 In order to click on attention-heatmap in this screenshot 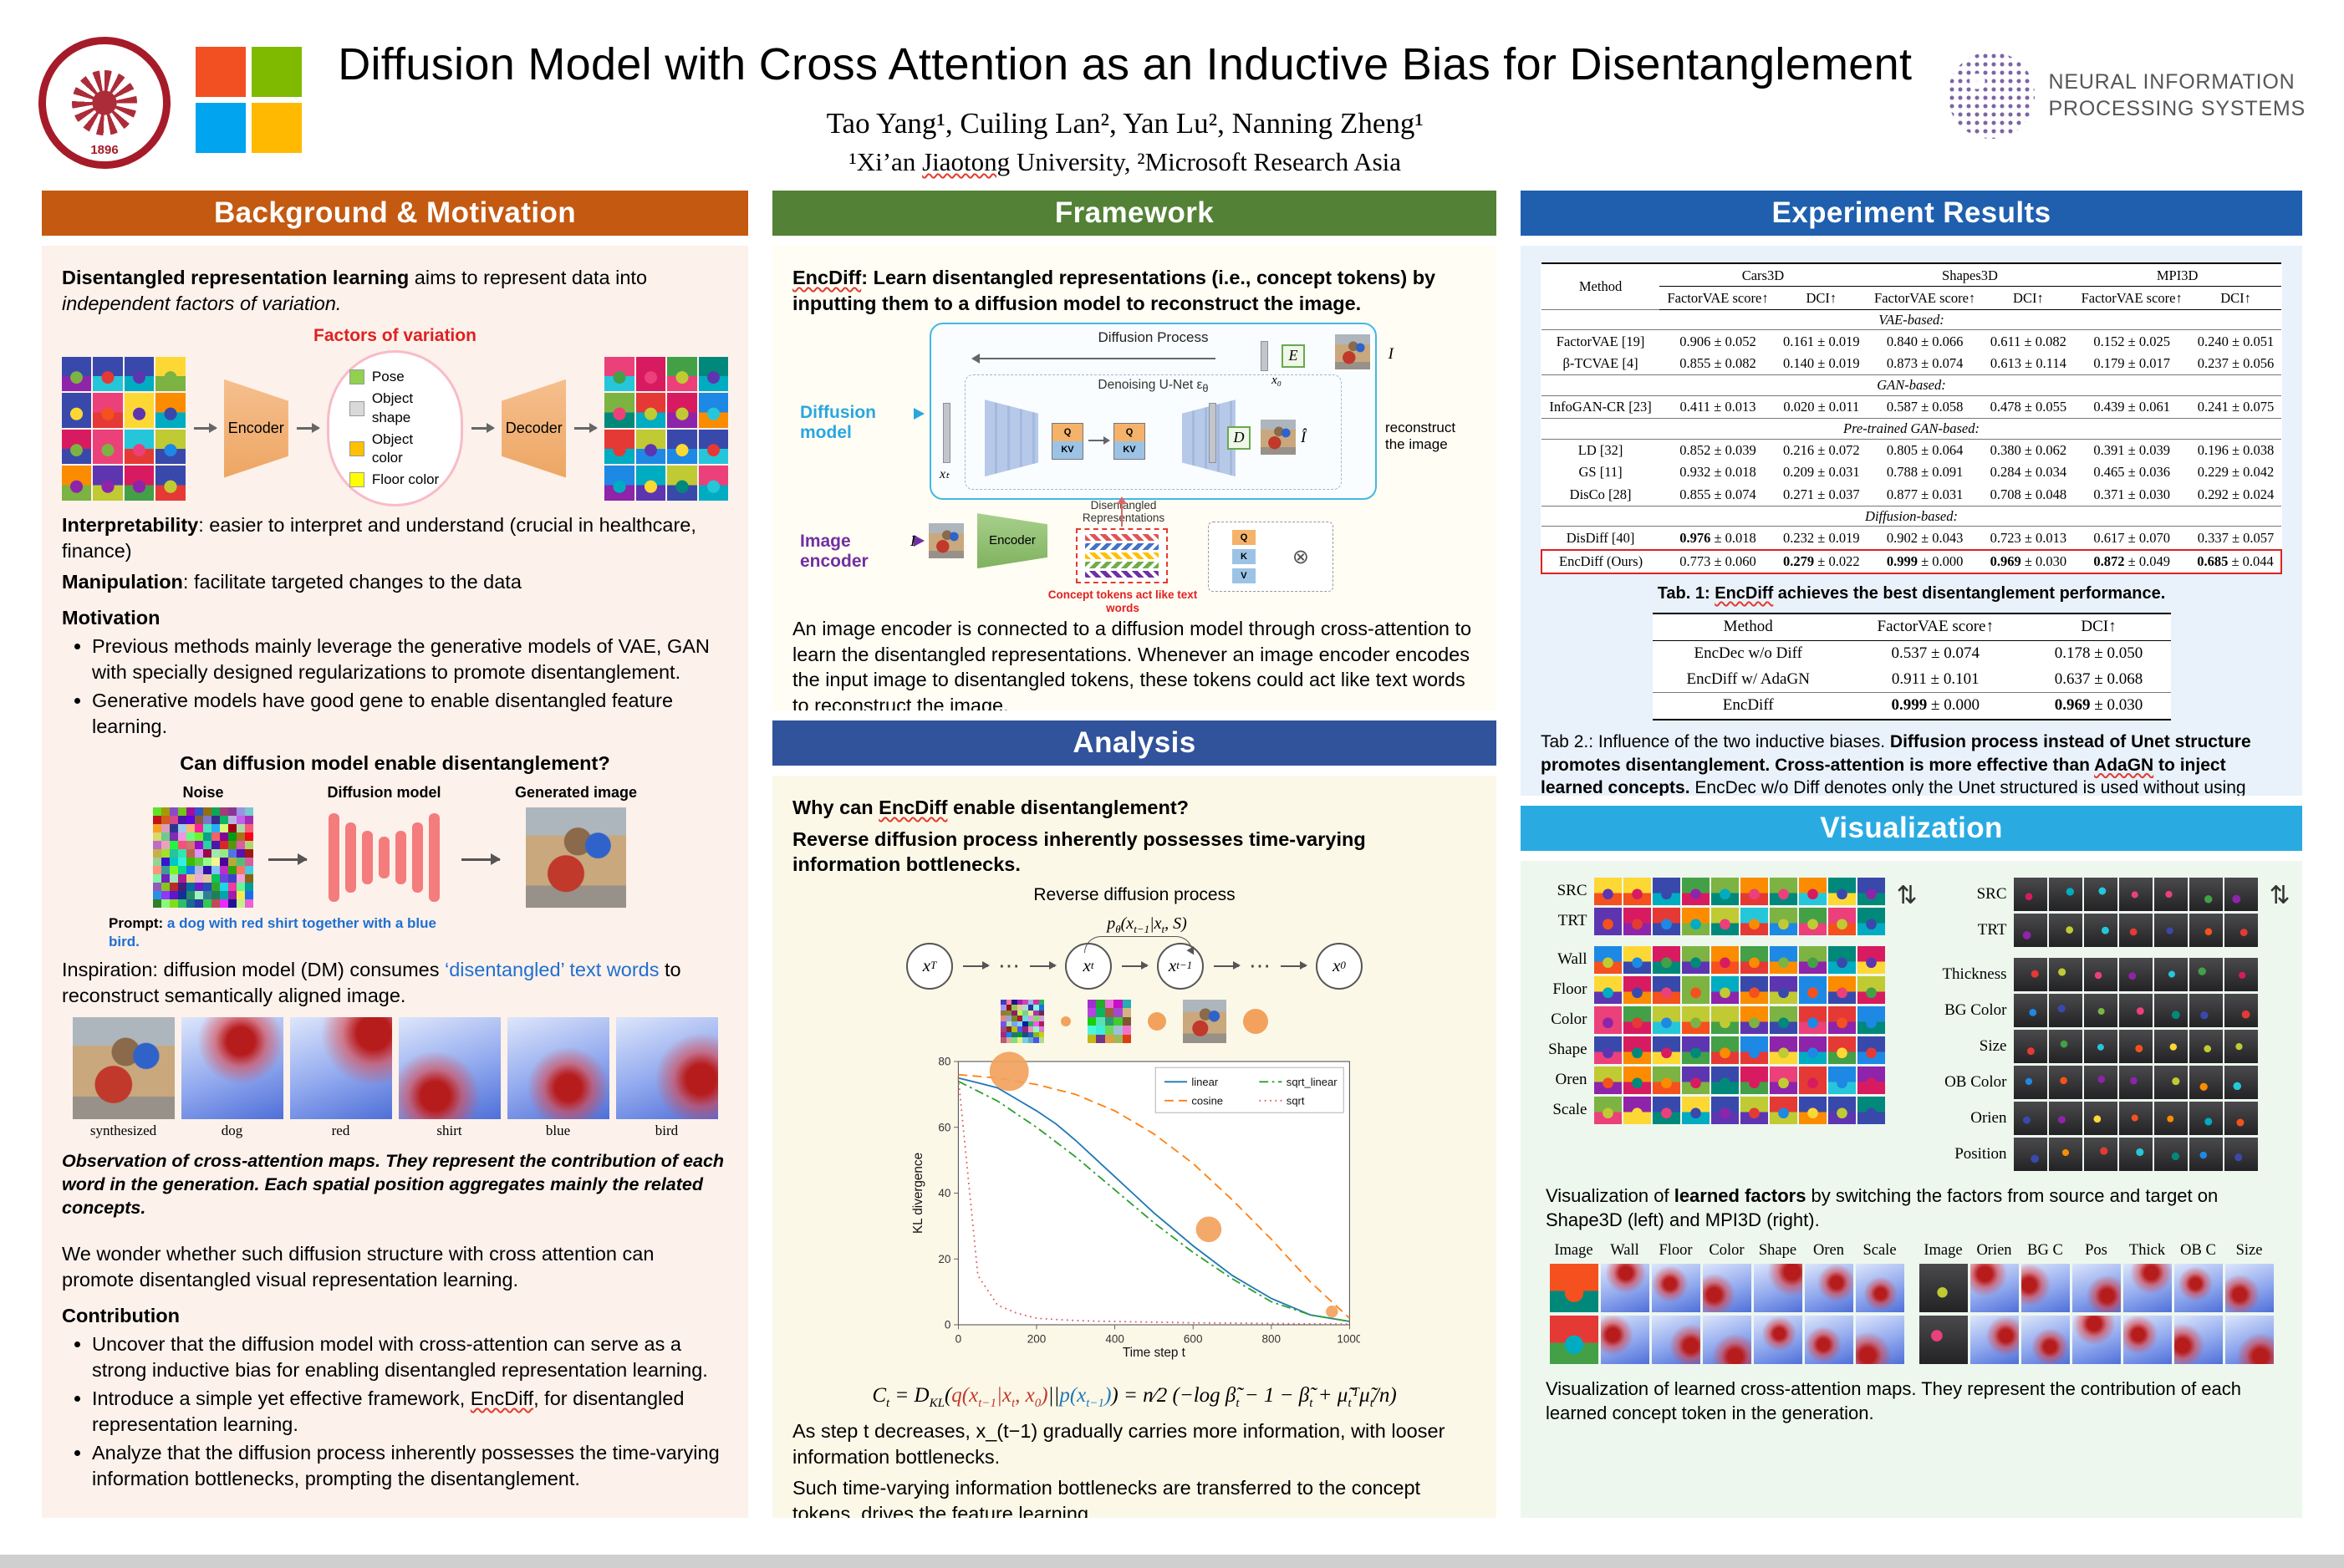, I will do `click(232, 1067)`.